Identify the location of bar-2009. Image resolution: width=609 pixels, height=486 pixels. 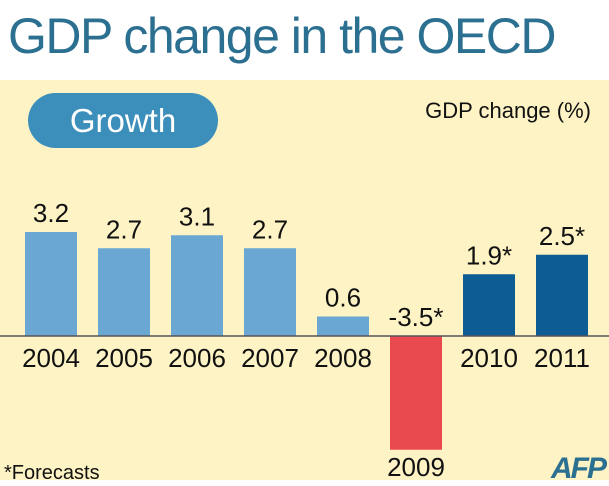
(416, 393).